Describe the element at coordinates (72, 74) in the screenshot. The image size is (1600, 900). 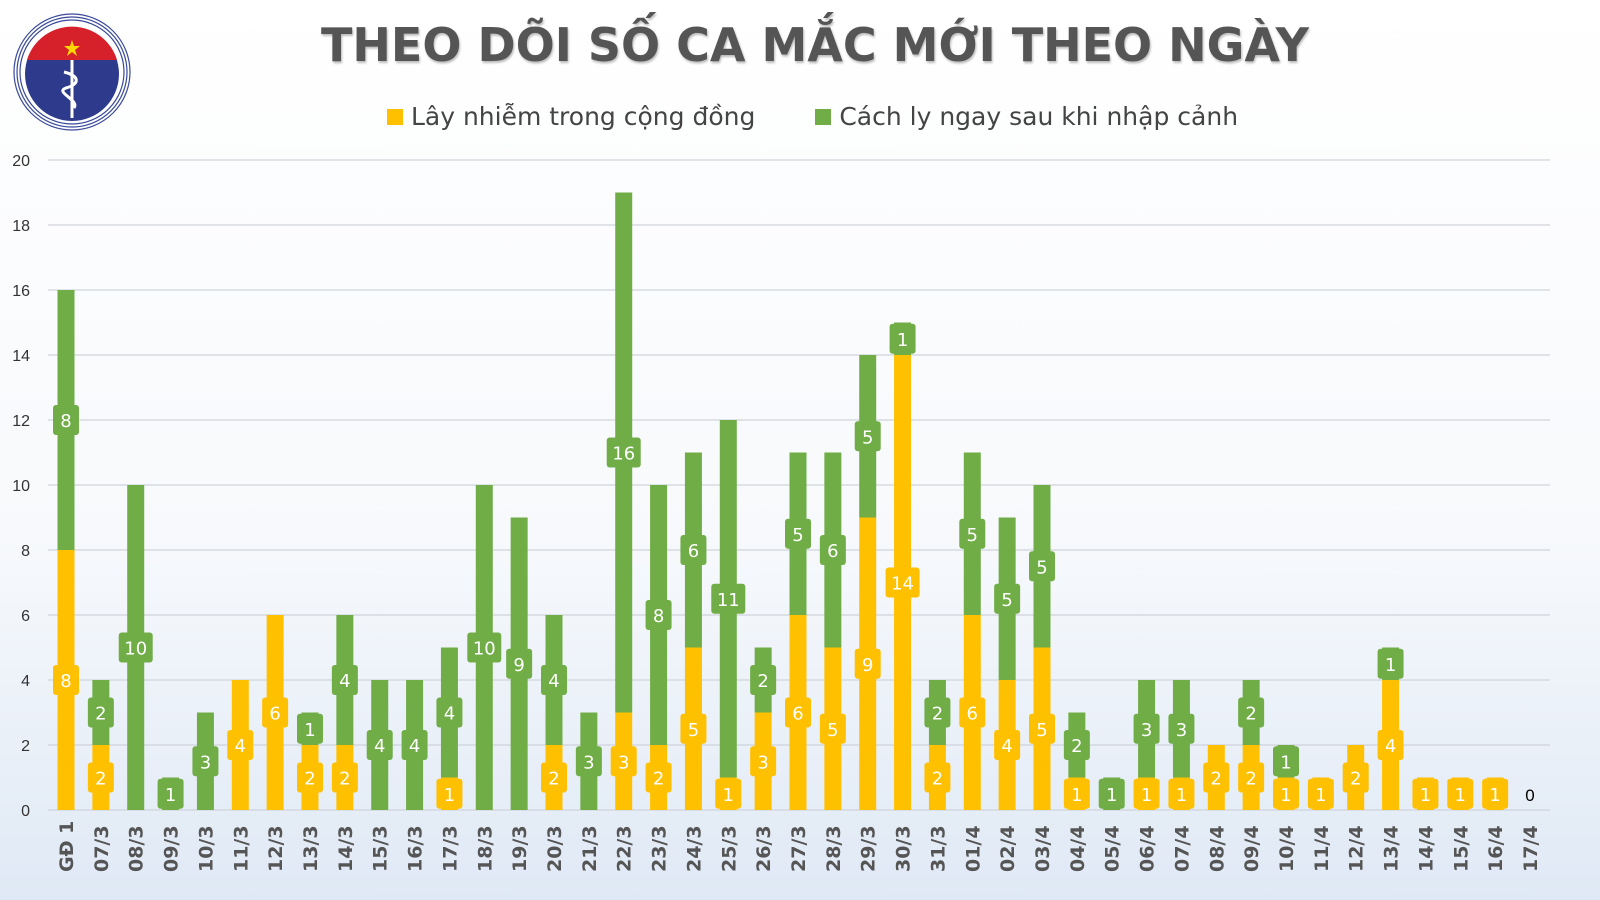
I see `ministry-of-health-logo` at that location.